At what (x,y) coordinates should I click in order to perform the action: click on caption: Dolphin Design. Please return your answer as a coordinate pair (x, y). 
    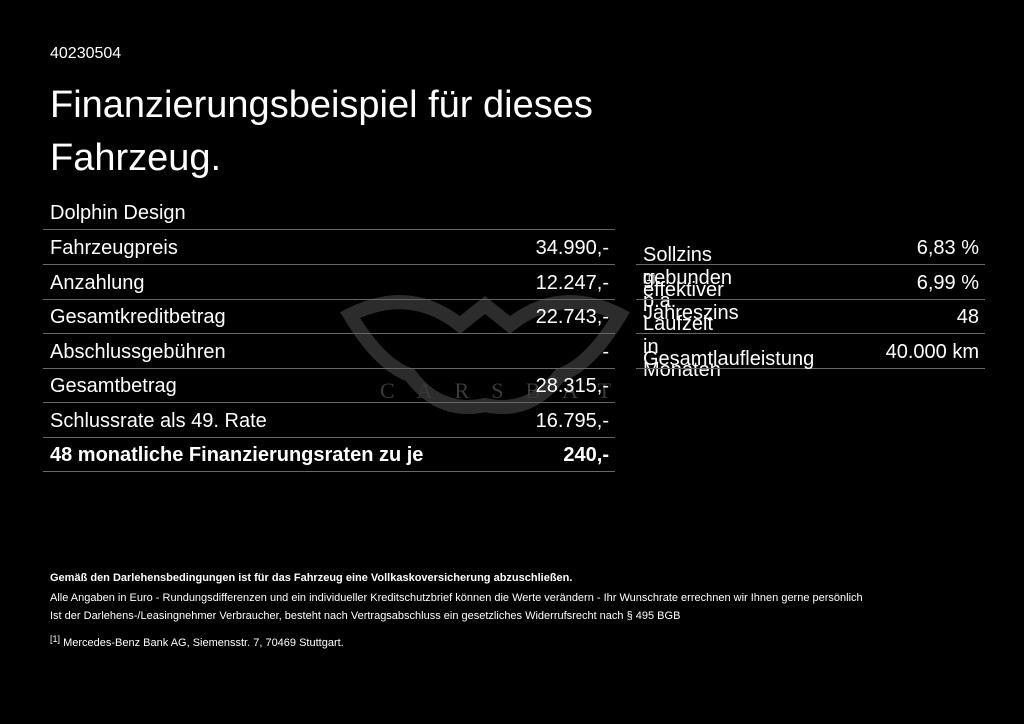
    Looking at the image, I should click on (118, 213).